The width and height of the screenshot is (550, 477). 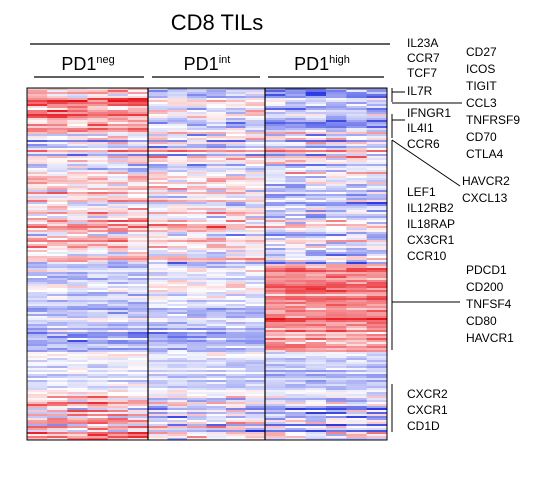 I want to click on right-cluster-2: HAVCR2 CXCL13, so click(x=450, y=172).